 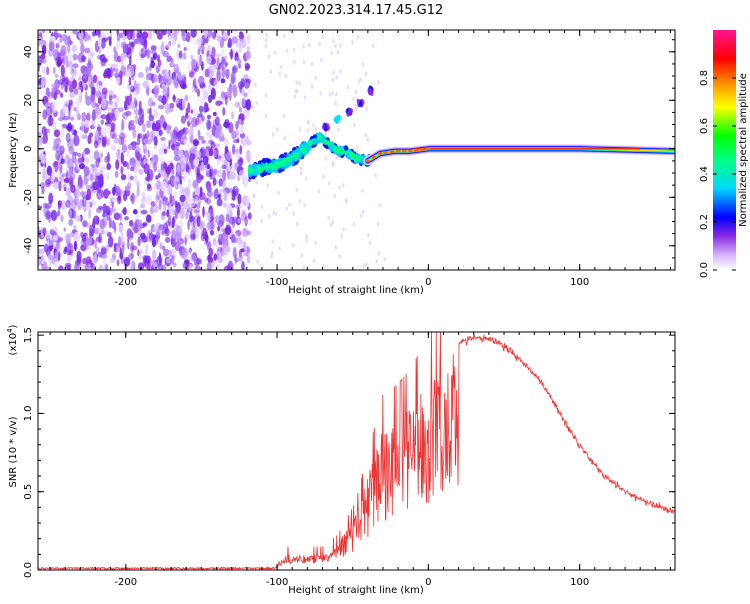 I want to click on signal-bead, so click(x=398, y=151).